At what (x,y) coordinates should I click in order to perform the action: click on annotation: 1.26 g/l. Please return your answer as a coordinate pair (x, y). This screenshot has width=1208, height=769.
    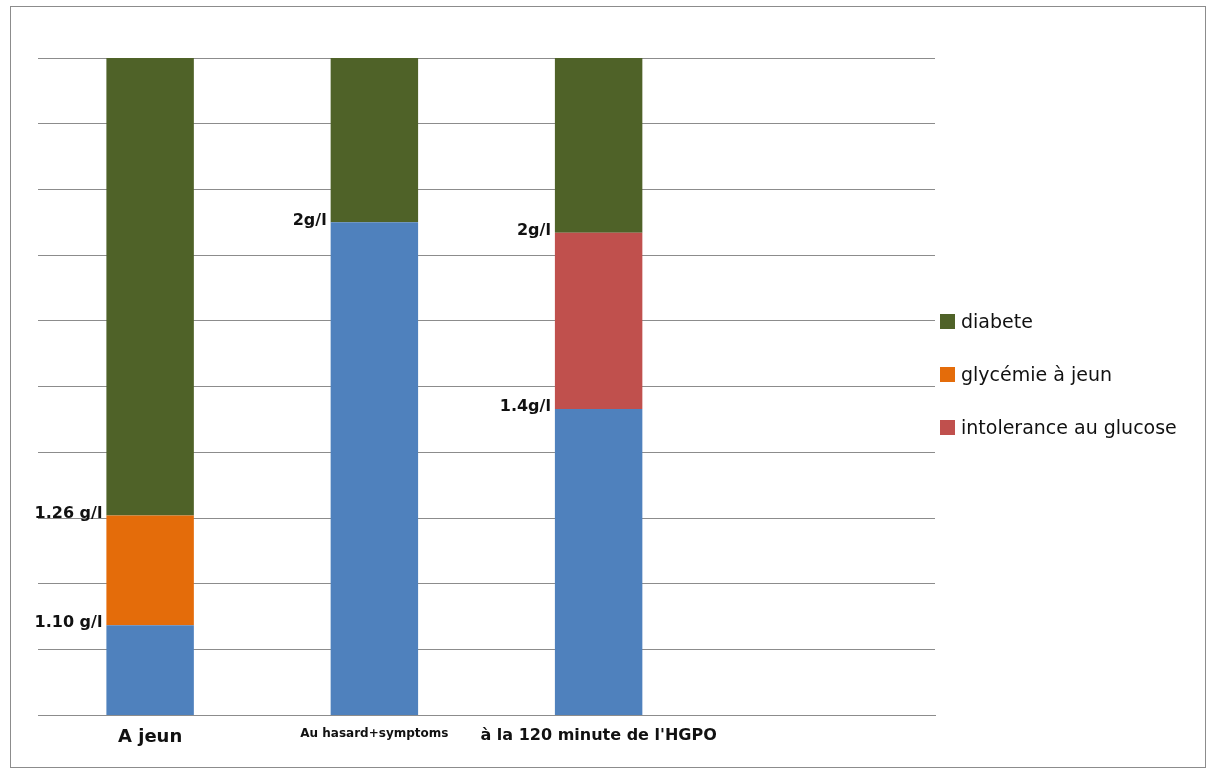
    Looking at the image, I should click on (68, 512).